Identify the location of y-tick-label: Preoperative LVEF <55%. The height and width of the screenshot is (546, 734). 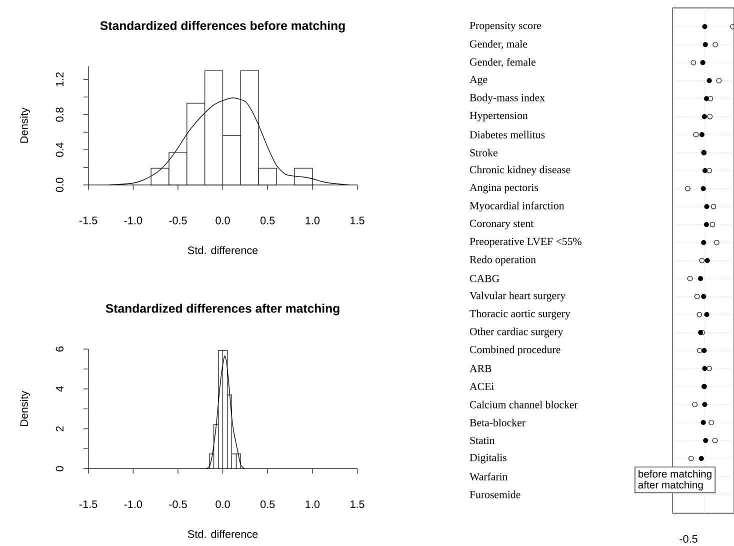
(526, 243).